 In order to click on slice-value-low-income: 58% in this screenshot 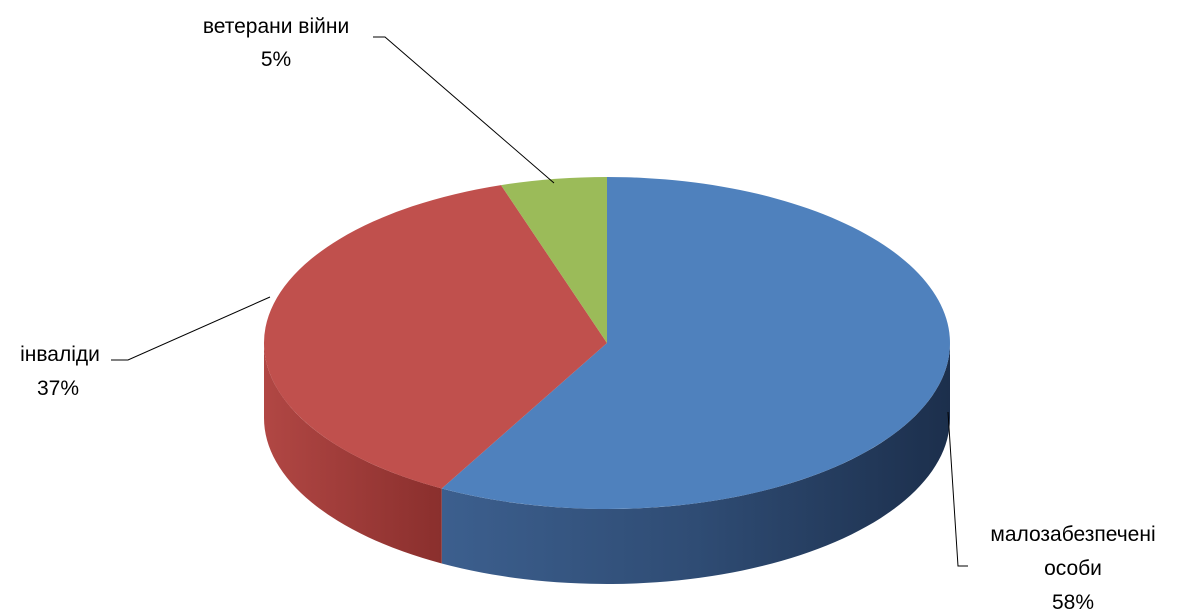, I will do `click(1073, 602)`.